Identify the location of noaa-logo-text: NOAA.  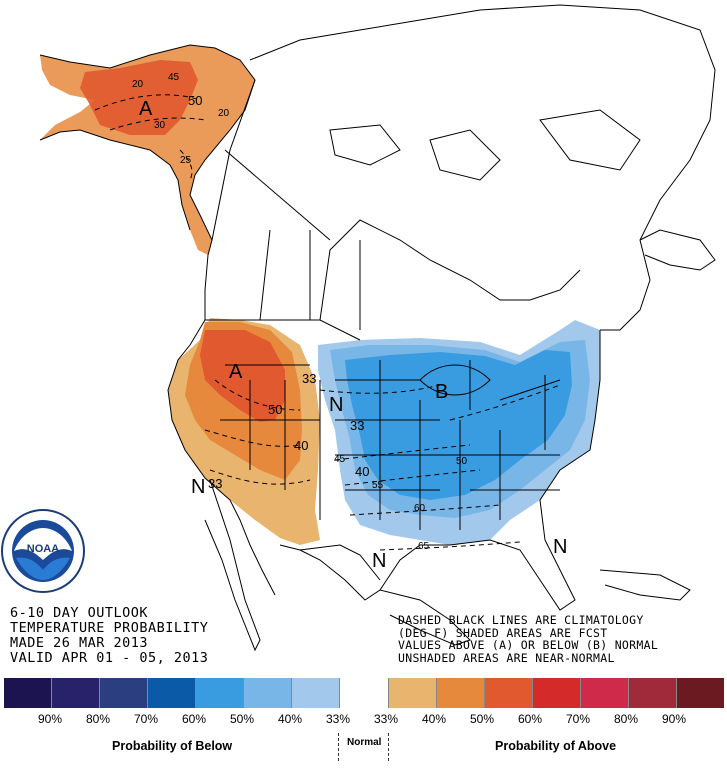
(43, 549).